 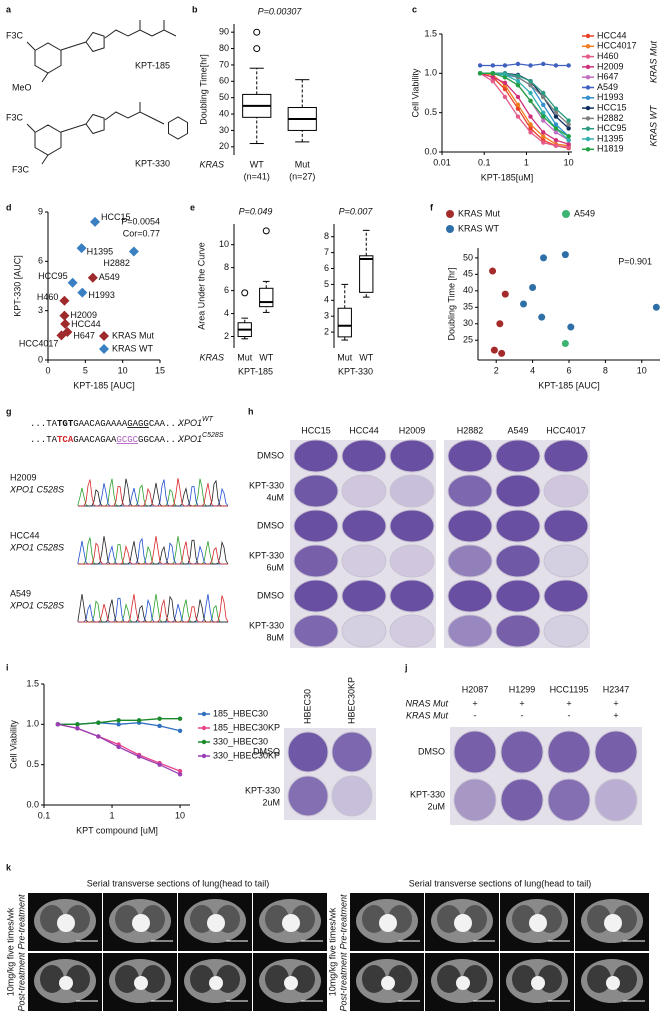 What do you see at coordinates (152, 163) in the screenshot?
I see `compound-name: KPT-330` at bounding box center [152, 163].